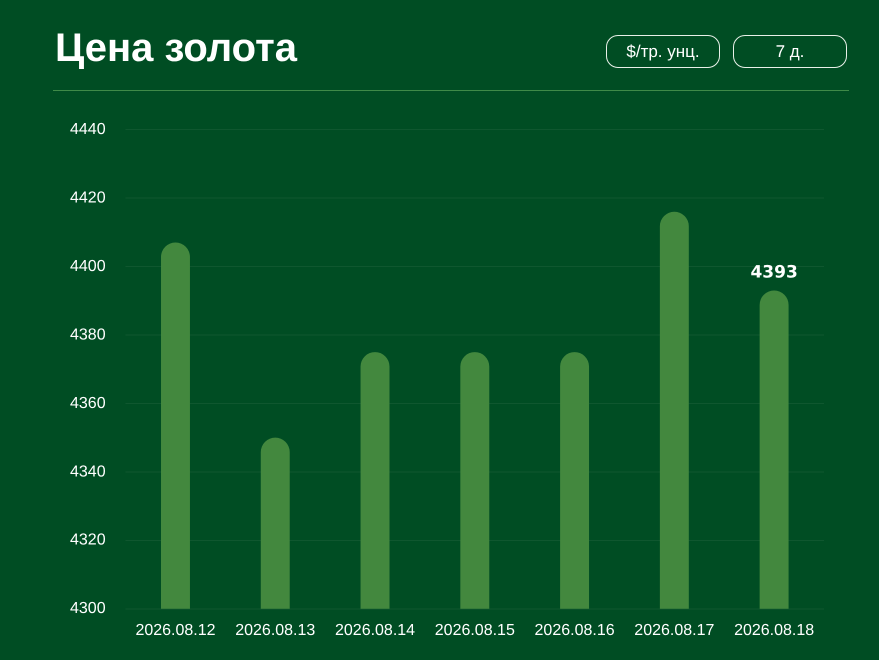  What do you see at coordinates (88, 471) in the screenshot?
I see `y-tick-label: 4340` at bounding box center [88, 471].